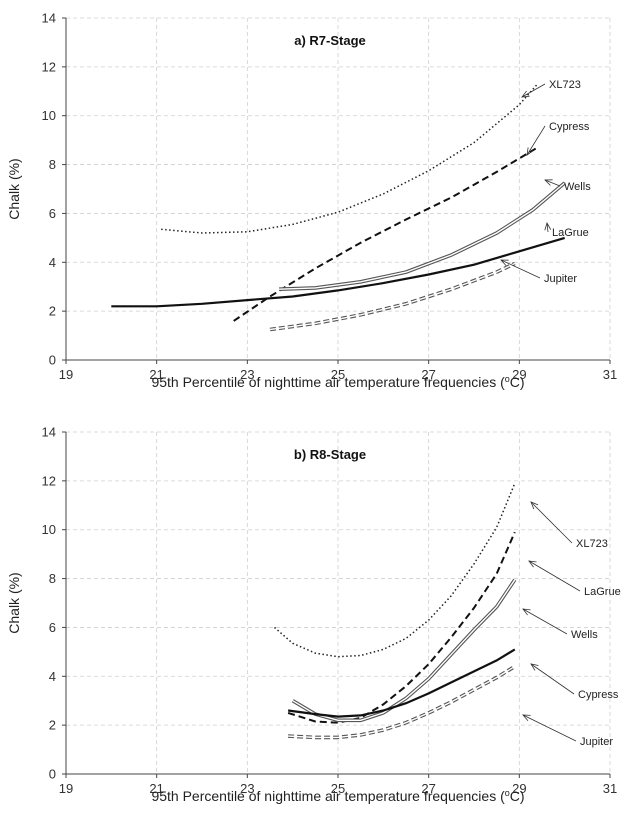 This screenshot has width=636, height=840. I want to click on series-xl723-line, so click(395, 570).